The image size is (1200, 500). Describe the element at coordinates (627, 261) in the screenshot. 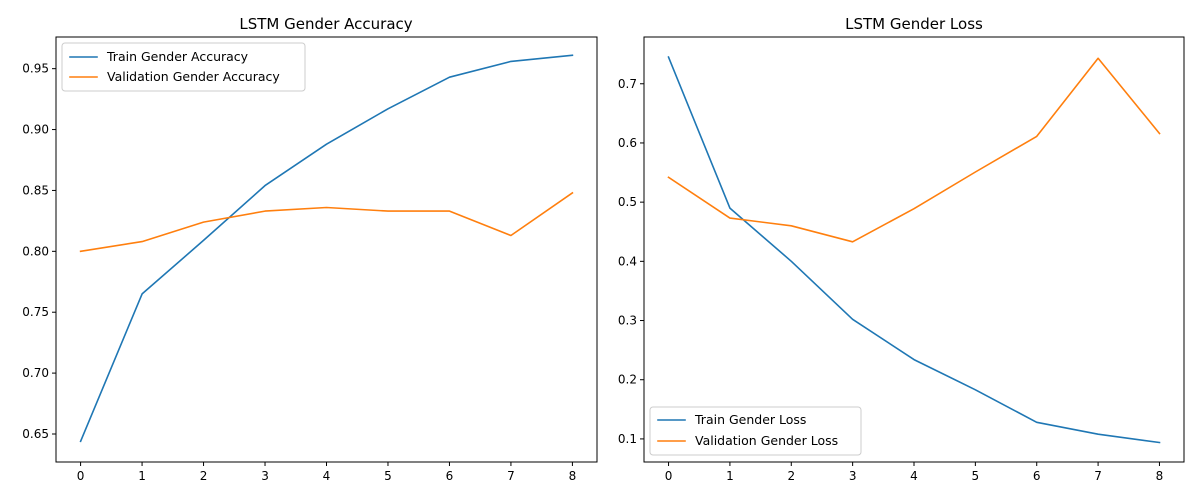

I see `y-tick-label: 0.4` at that location.